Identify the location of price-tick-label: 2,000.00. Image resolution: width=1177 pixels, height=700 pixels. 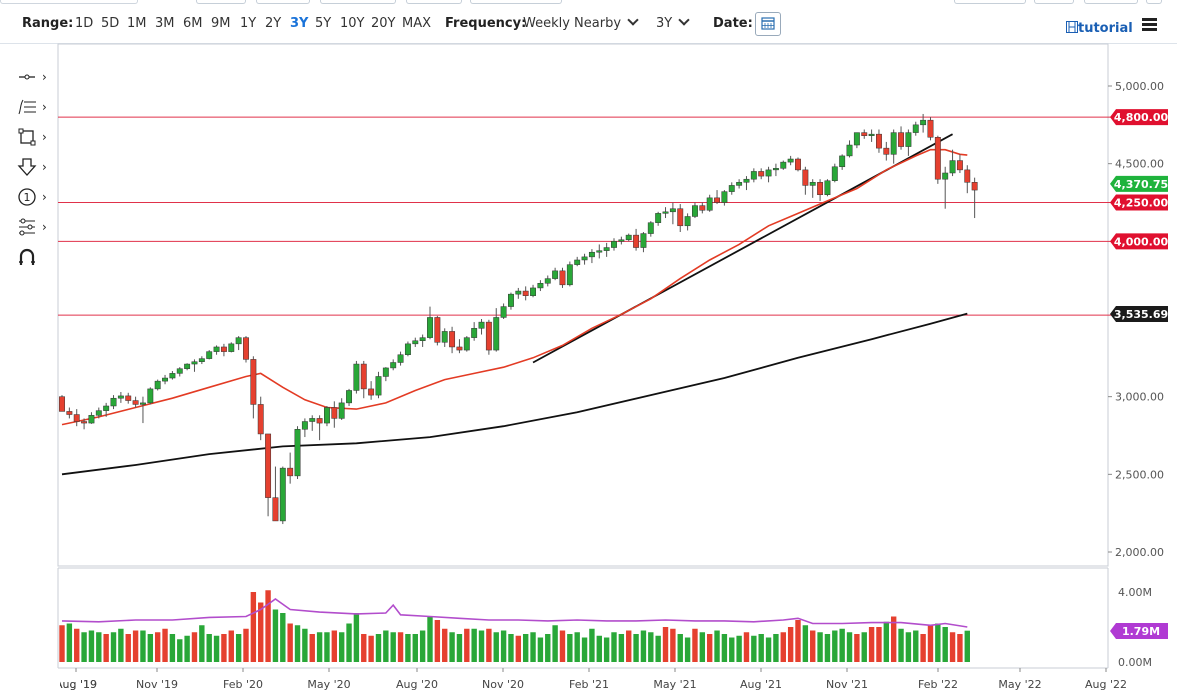
(1139, 552).